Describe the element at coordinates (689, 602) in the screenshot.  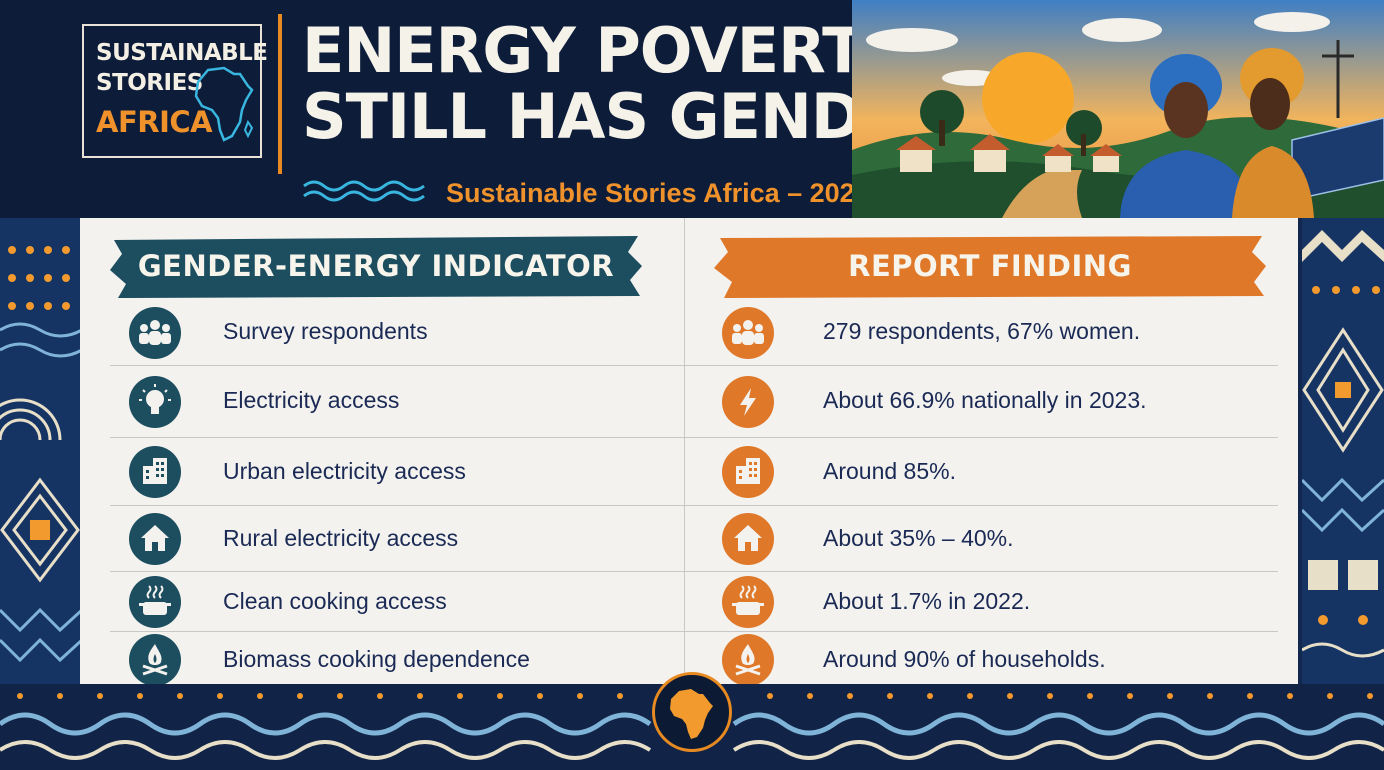
I see `table-row: Clean cooking access About 1.7% in 2022.` at that location.